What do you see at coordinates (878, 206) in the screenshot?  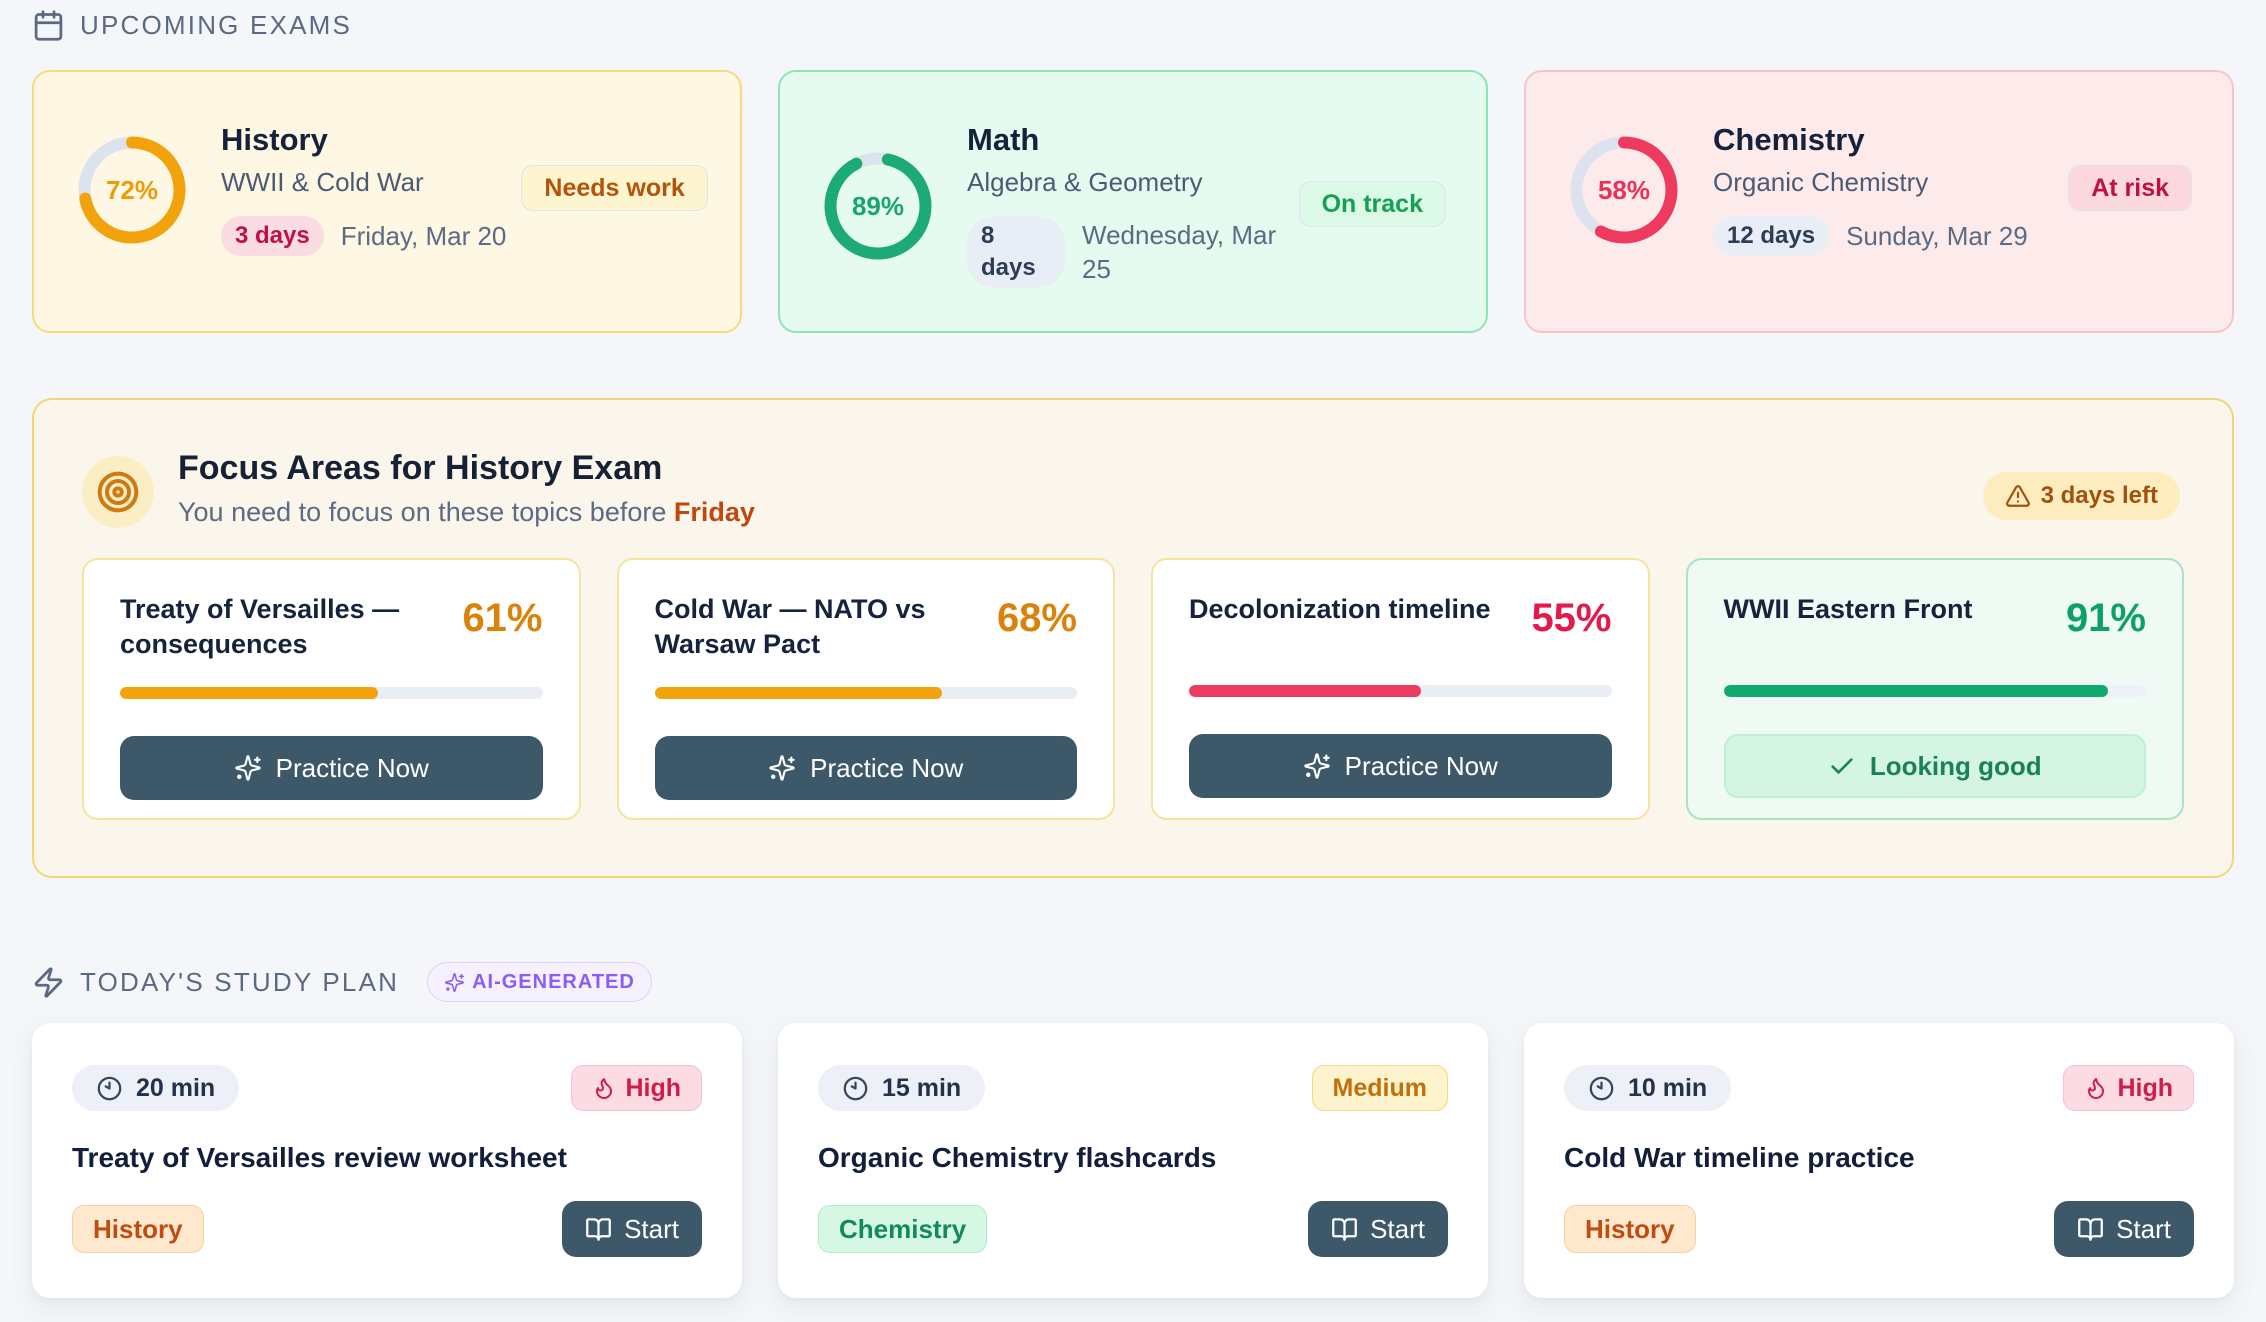 I see `svg-text: 89%` at bounding box center [878, 206].